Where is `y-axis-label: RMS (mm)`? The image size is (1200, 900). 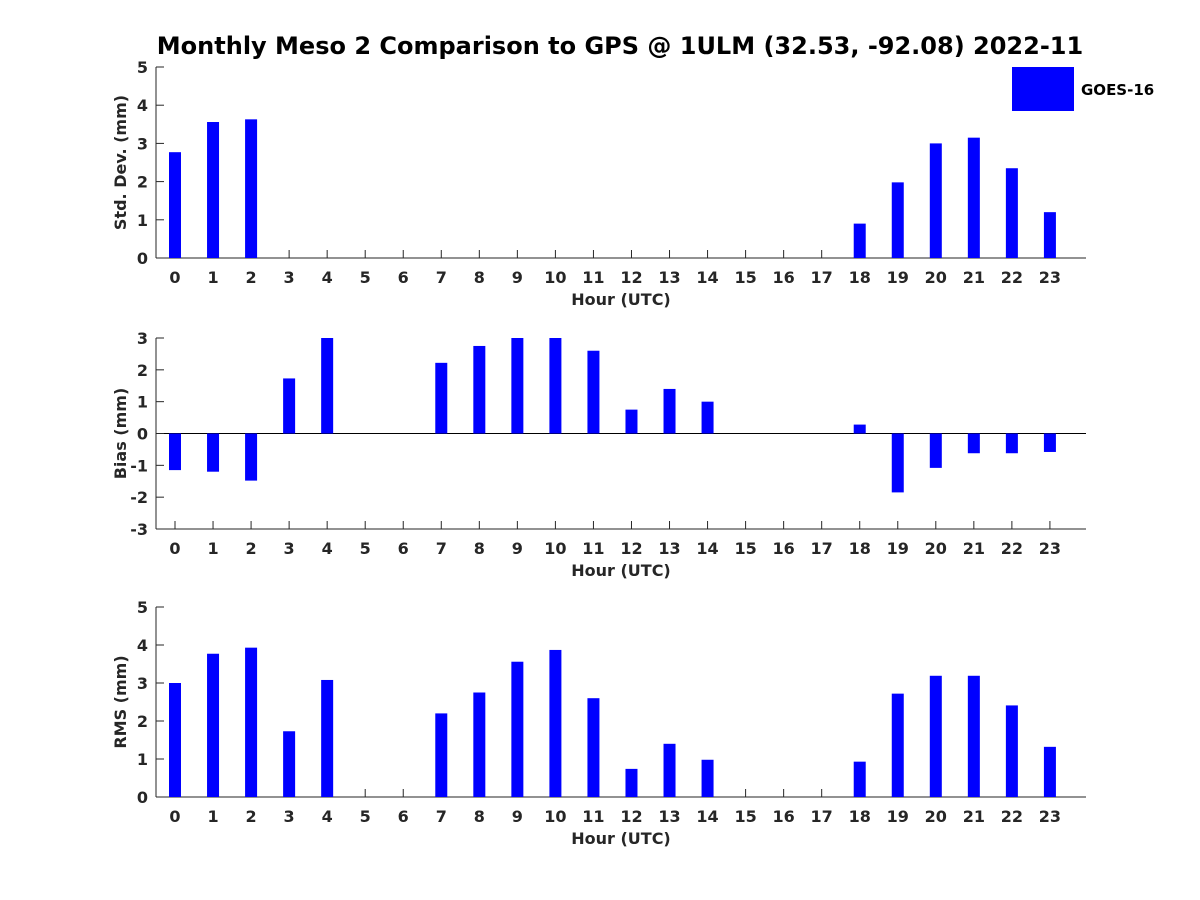
y-axis-label: RMS (mm) is located at coordinates (120, 701).